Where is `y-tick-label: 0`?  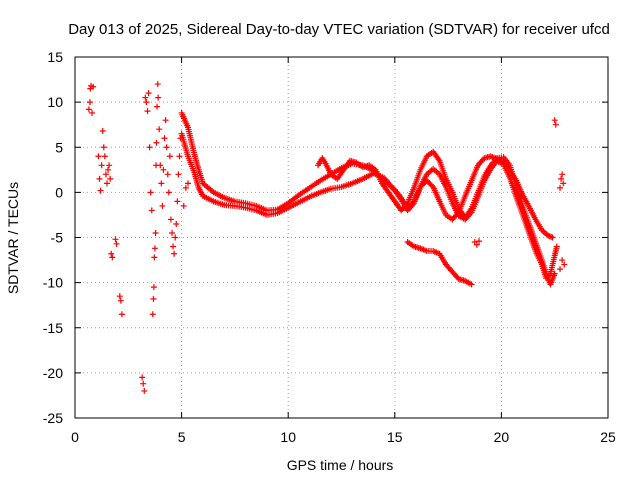
y-tick-label: 0 is located at coordinates (59, 192).